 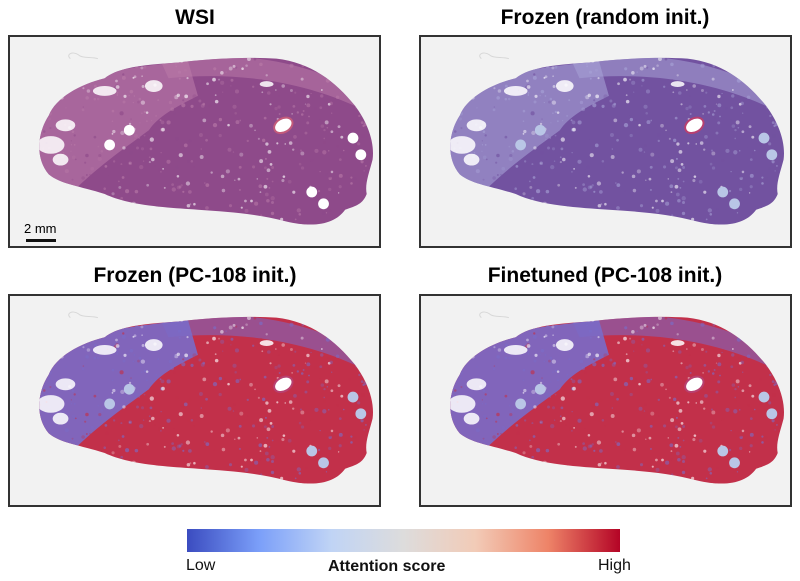 I want to click on title-frozen-random: Frozen (random init.), so click(x=605, y=17).